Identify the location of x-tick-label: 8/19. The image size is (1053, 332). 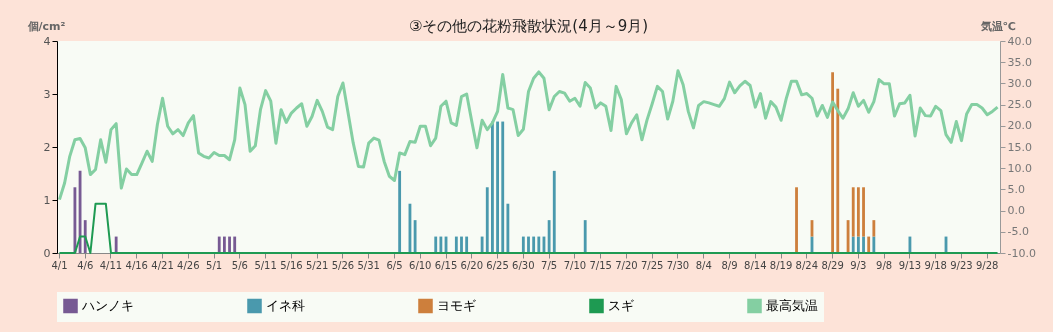
(781, 265).